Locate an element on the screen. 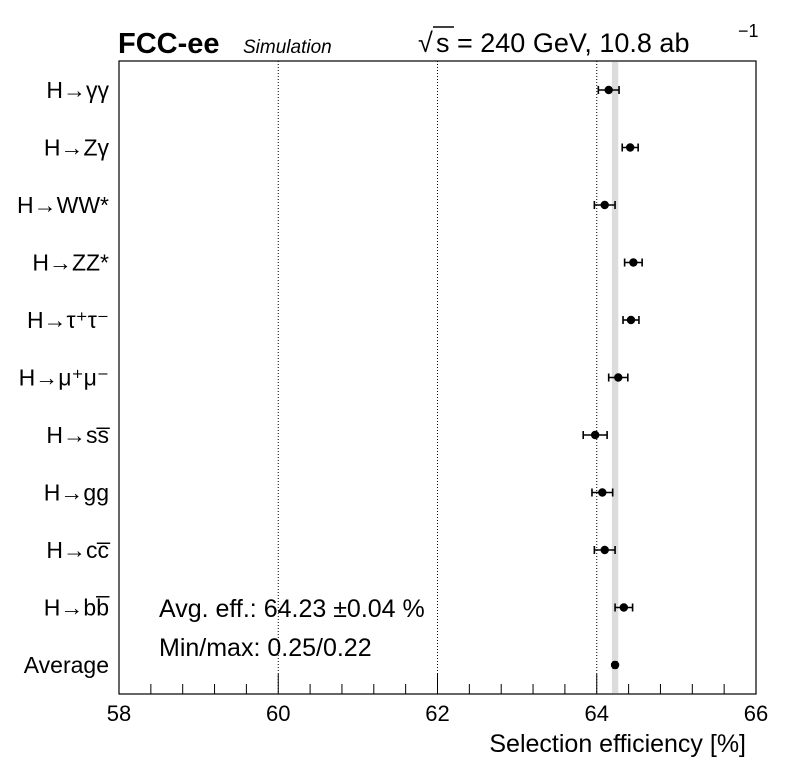  data-point-Hcc is located at coordinates (604, 550).